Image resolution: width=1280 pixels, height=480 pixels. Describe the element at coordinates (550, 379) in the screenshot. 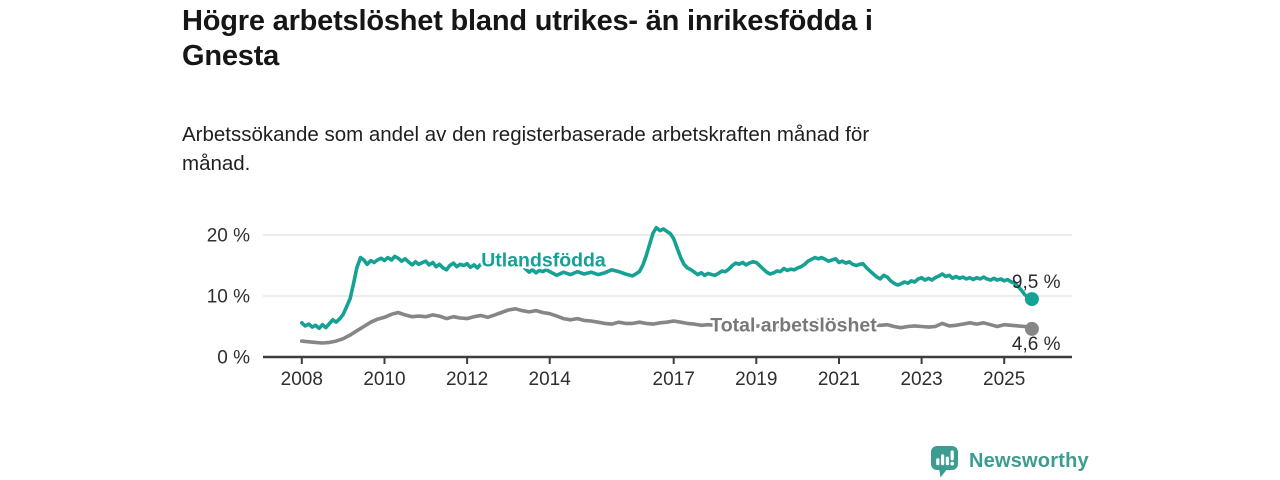

I see `x-tick-label: 2014` at that location.